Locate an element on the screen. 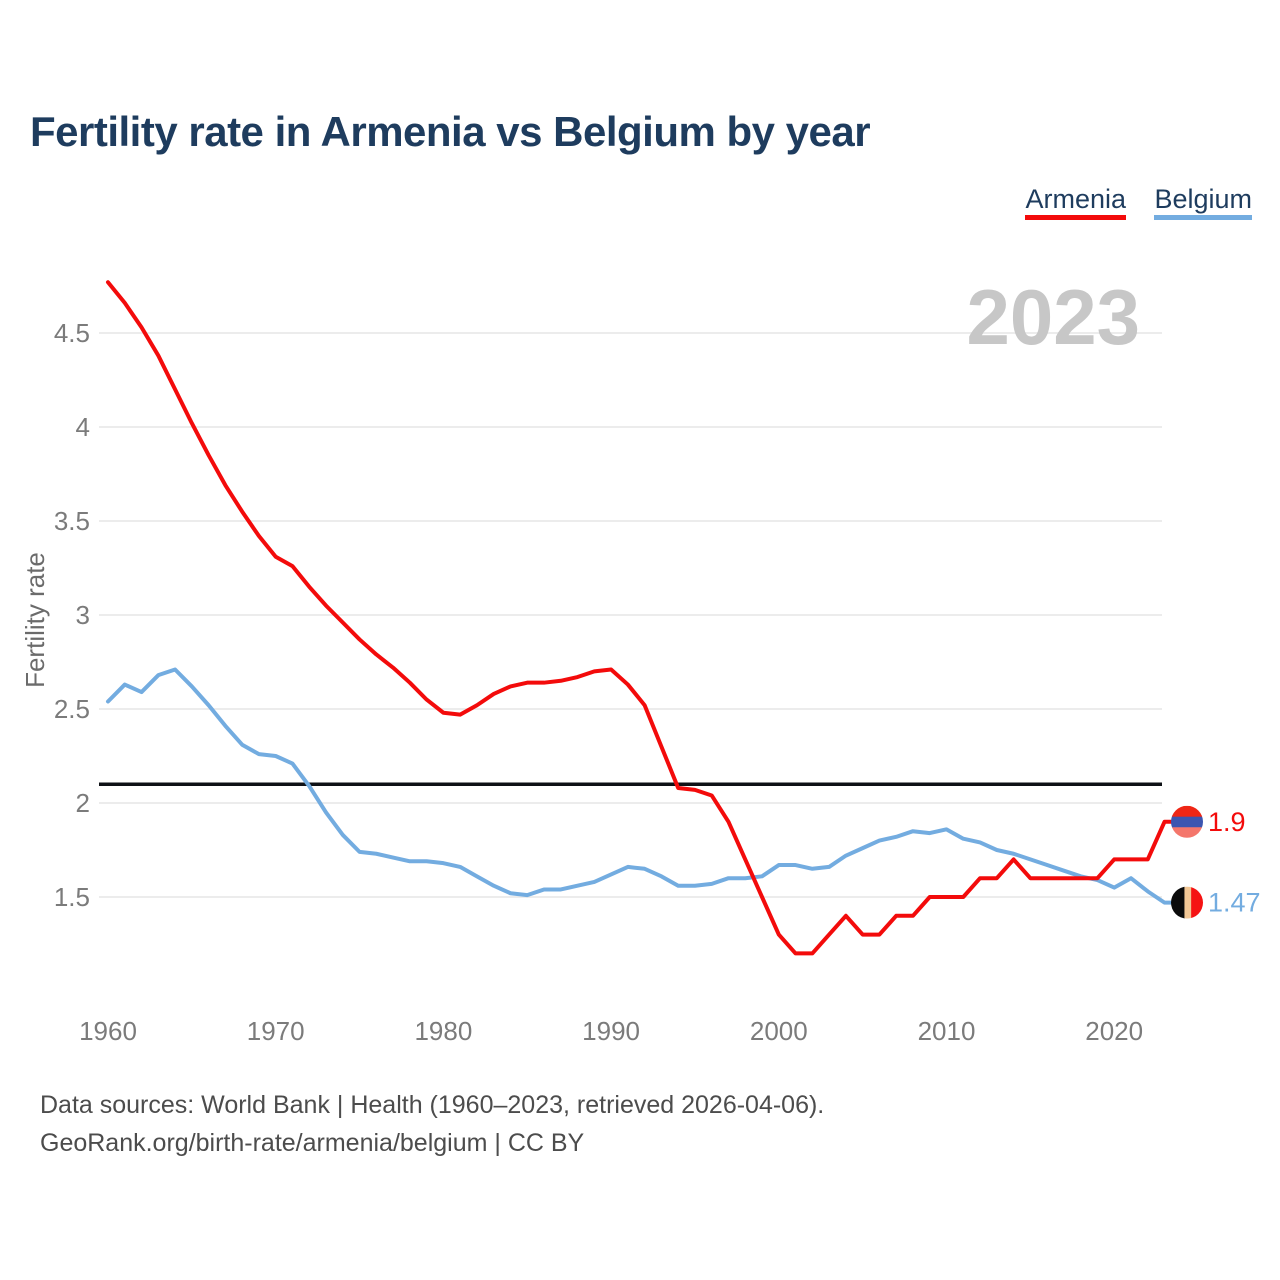 The image size is (1280, 1280). x-tick-label: 1990 is located at coordinates (611, 1031).